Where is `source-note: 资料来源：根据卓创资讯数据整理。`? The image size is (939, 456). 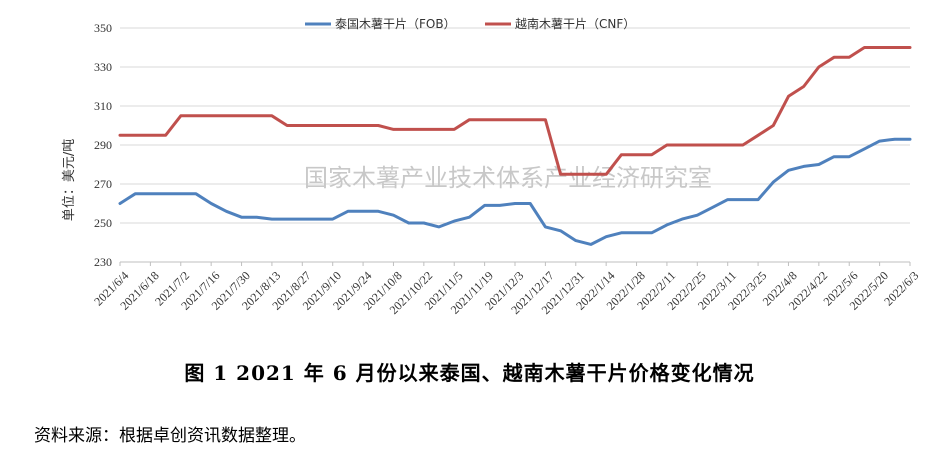 source-note: 资料来源：根据卓创资讯数据整理。 is located at coordinates (170, 436).